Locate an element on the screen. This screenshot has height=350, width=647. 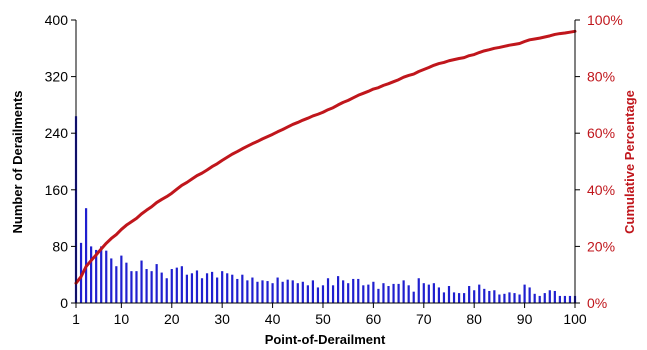
x-tick-label: 60 is located at coordinates (374, 319).